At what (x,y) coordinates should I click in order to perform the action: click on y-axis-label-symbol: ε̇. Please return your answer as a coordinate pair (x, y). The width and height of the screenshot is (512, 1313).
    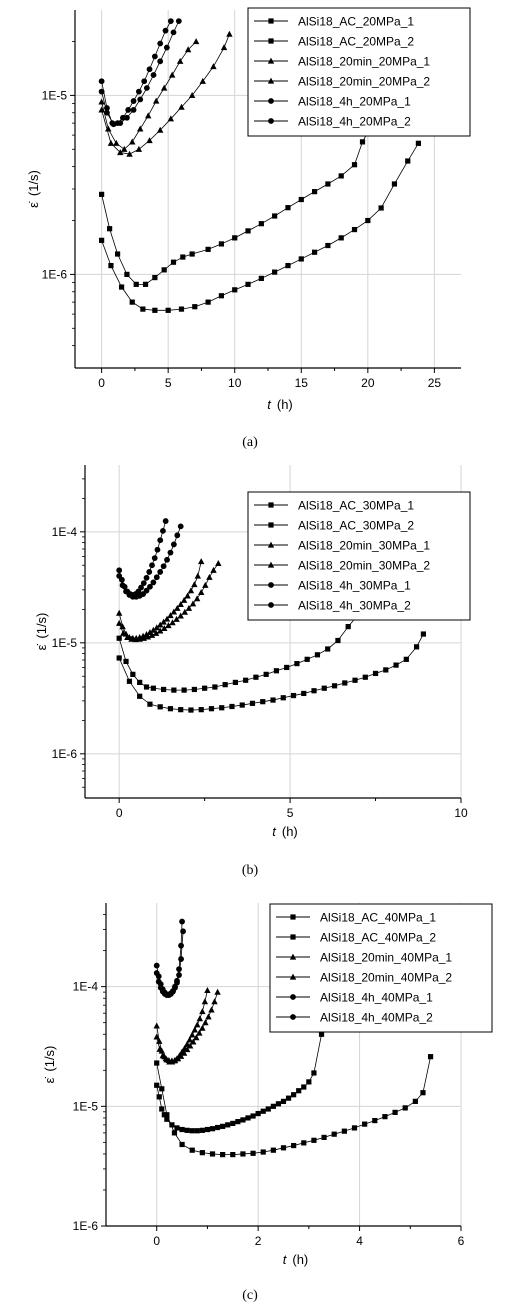
    Looking at the image, I should click on (33, 204).